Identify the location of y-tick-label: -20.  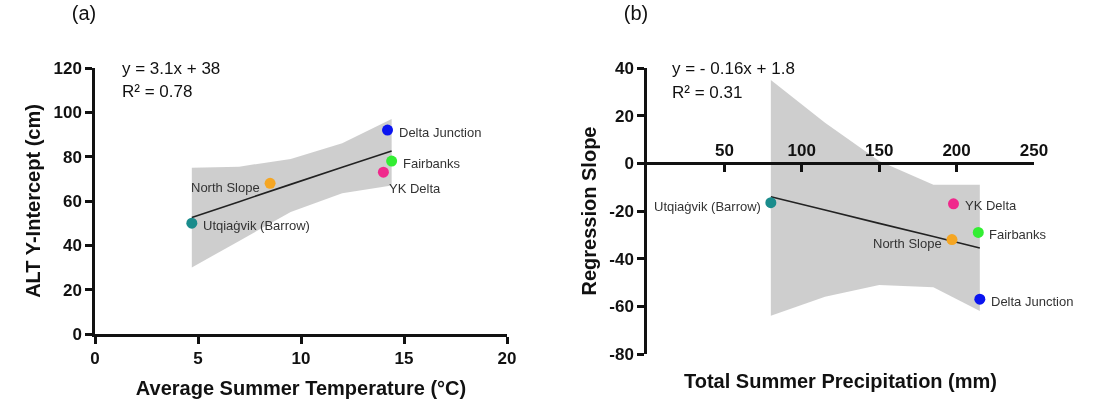
(621, 211).